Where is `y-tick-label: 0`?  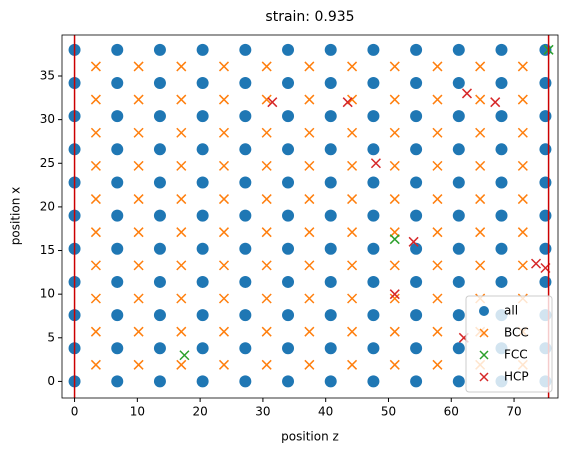
y-tick-label: 0 is located at coordinates (51, 381).